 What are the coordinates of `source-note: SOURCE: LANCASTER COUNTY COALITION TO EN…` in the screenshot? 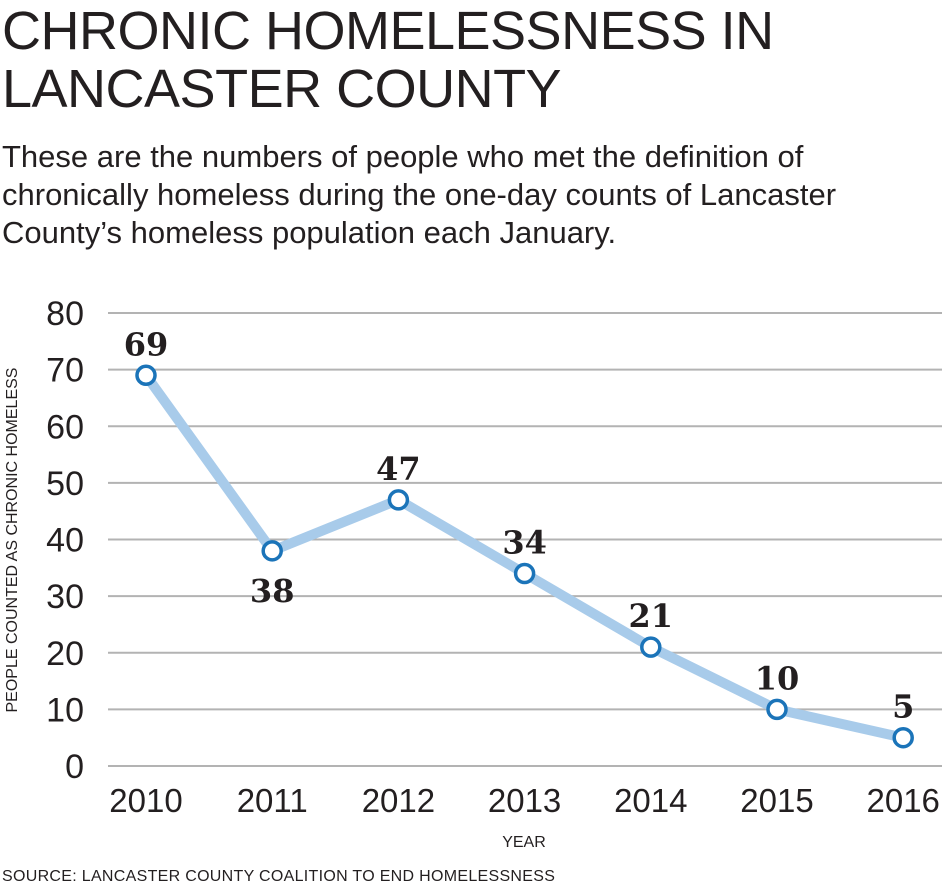 It's located at (279, 876).